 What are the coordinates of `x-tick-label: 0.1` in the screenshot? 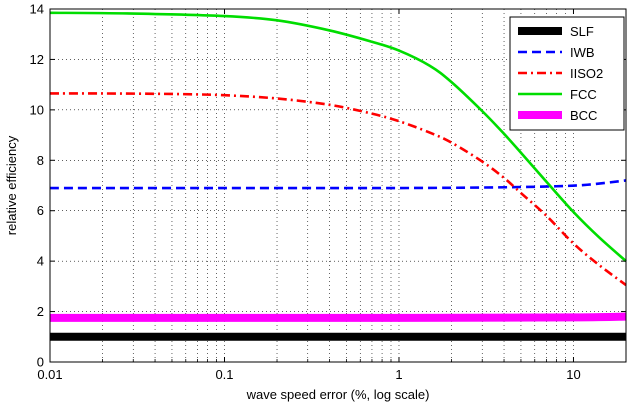 It's located at (224, 374).